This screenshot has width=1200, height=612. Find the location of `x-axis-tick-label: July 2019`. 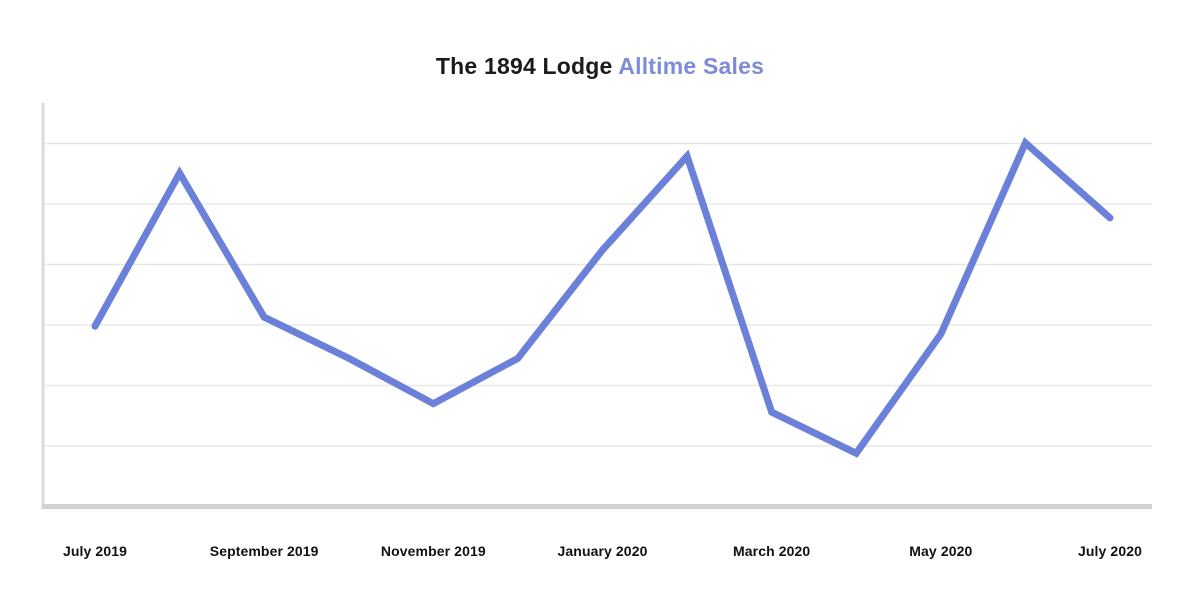

x-axis-tick-label: July 2019 is located at coordinates (95, 551).